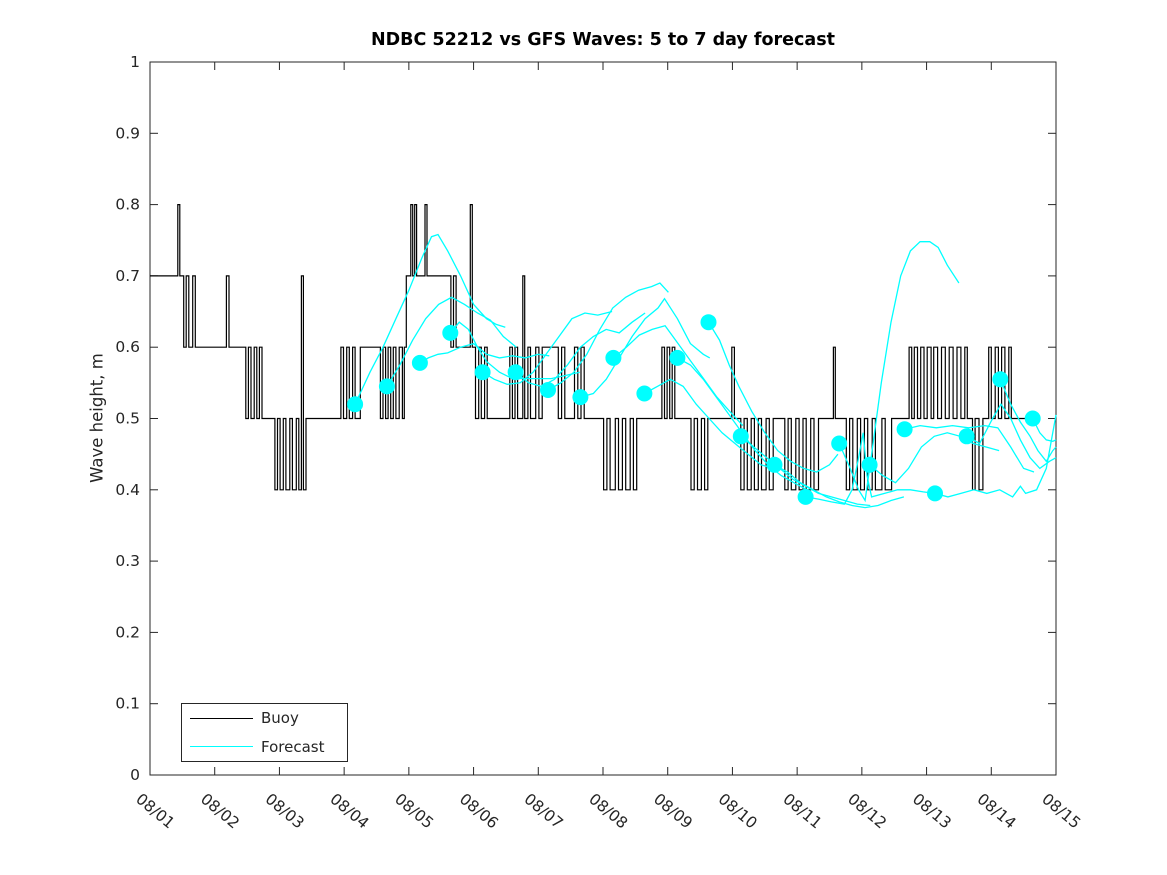  I want to click on y-axis-label: Wave height, m, so click(97, 418).